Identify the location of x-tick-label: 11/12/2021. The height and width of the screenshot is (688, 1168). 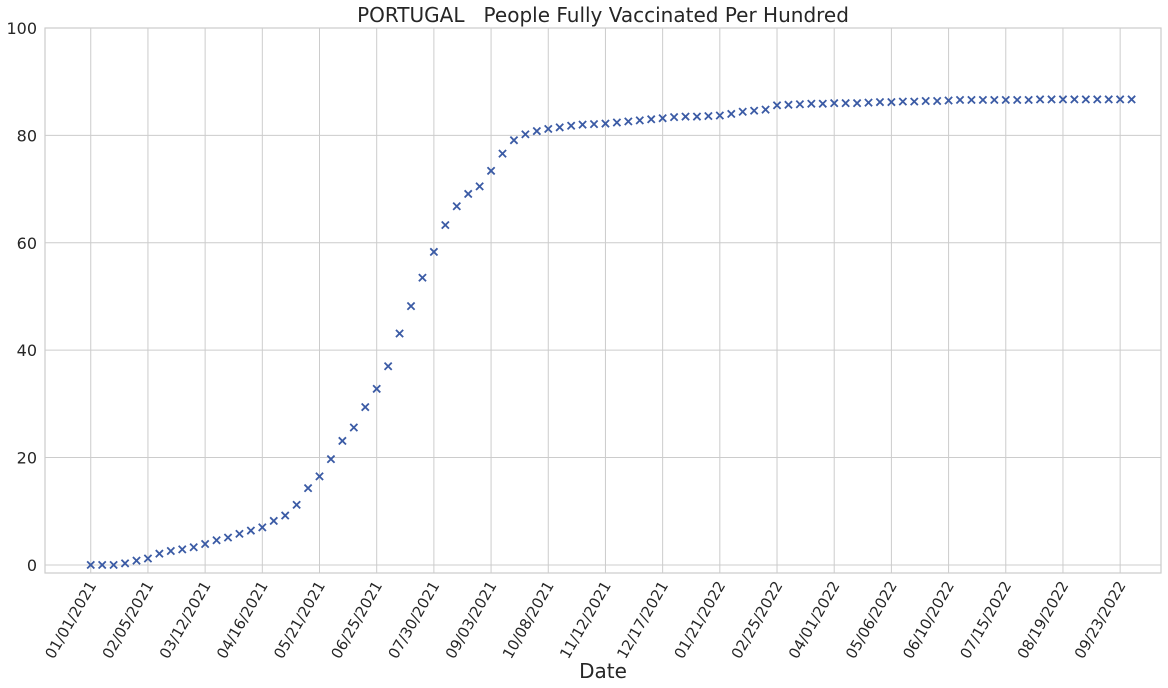
(585, 620).